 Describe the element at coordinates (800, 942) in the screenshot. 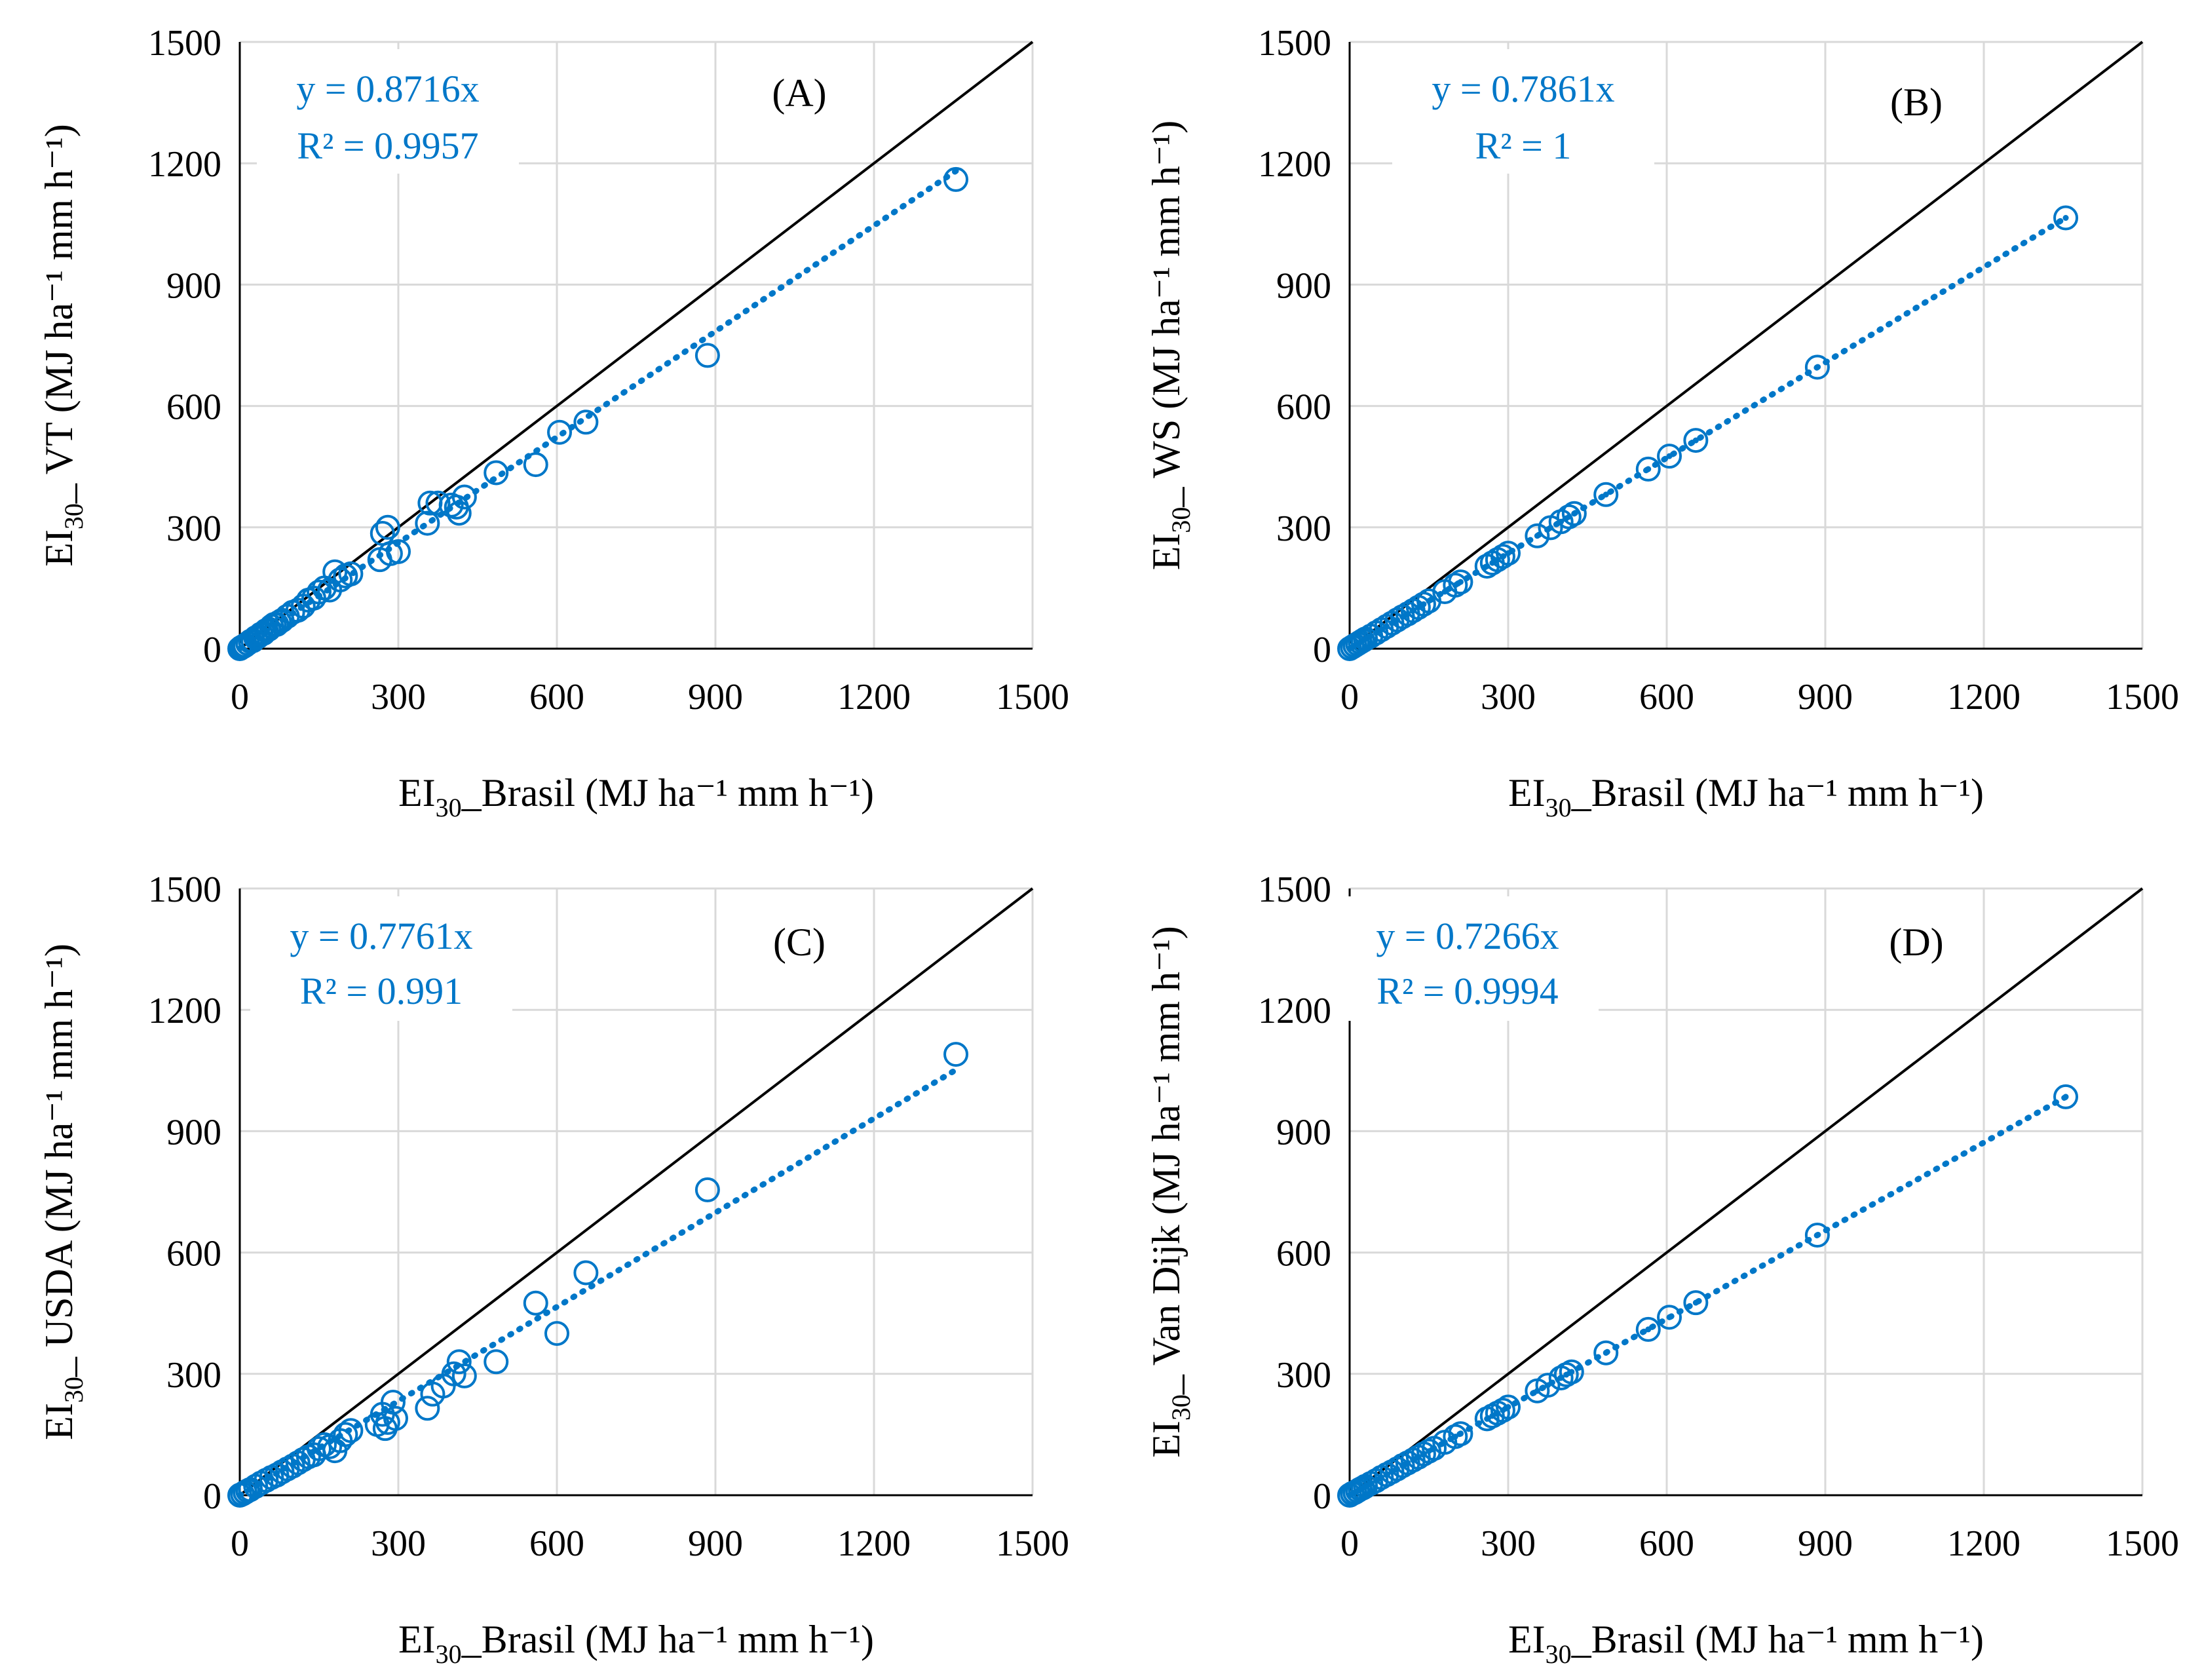

I see `panel-letter: (C)` at that location.